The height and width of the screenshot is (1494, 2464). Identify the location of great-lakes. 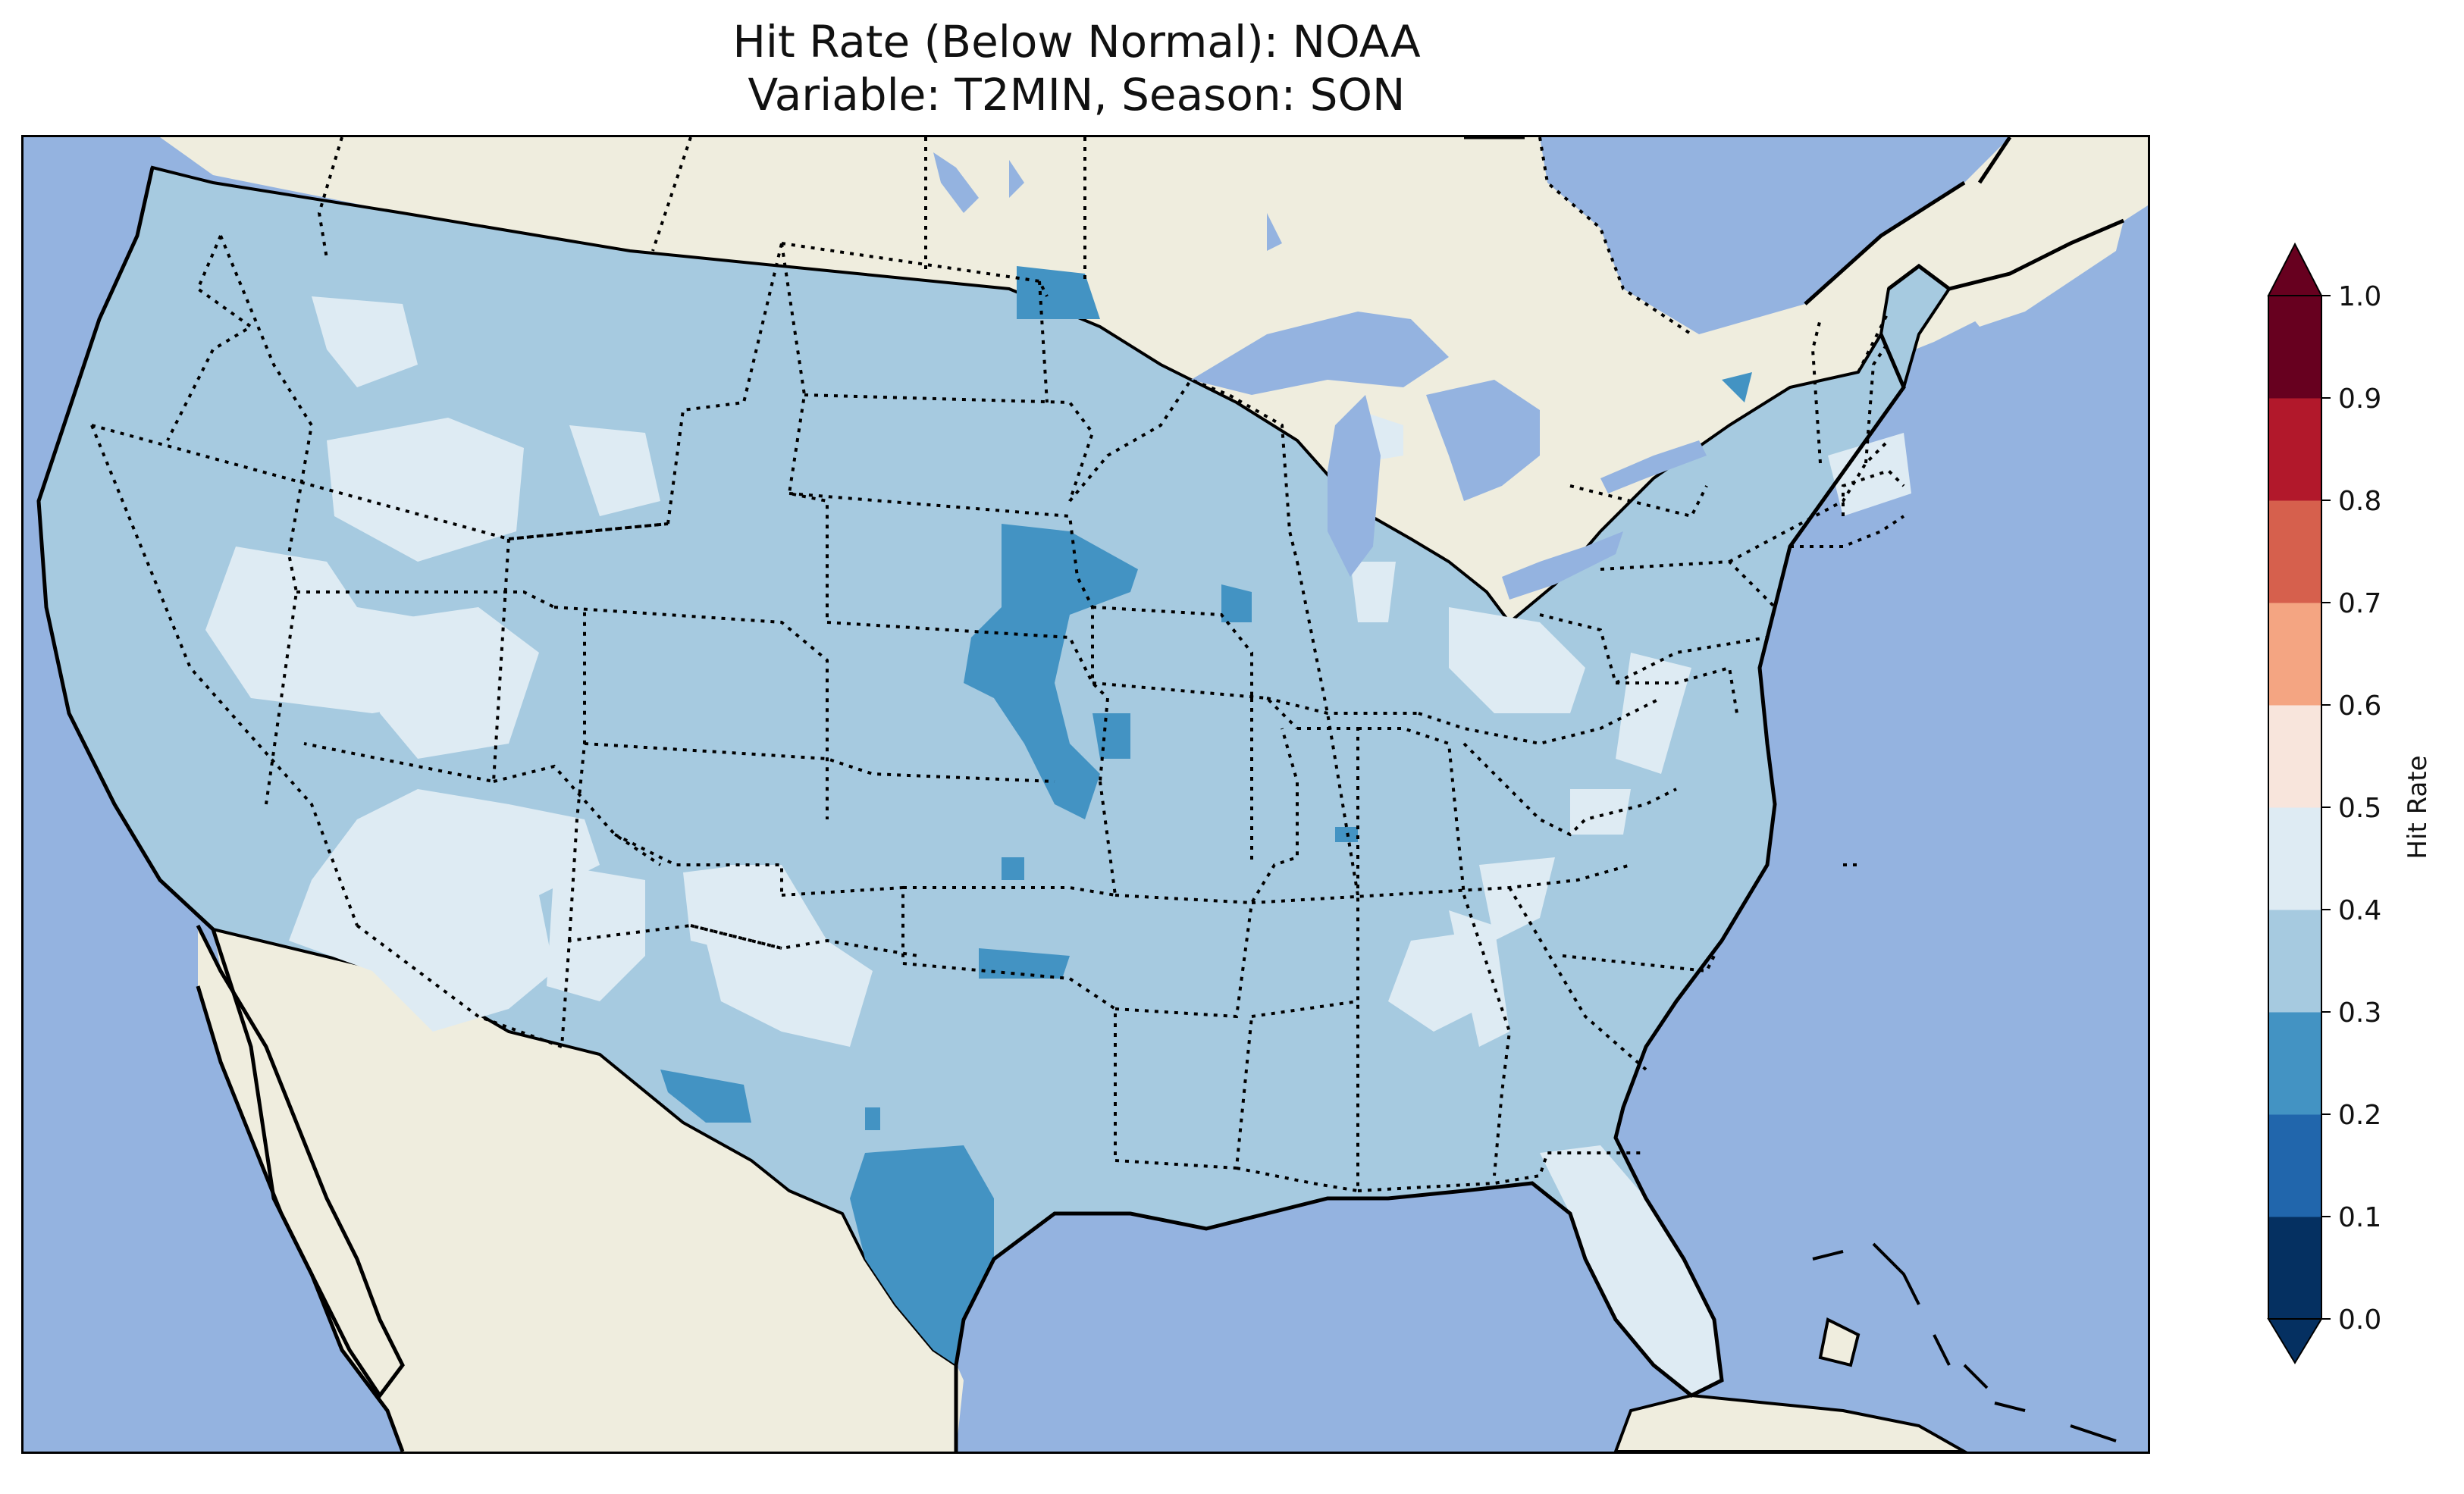
(1449, 456).